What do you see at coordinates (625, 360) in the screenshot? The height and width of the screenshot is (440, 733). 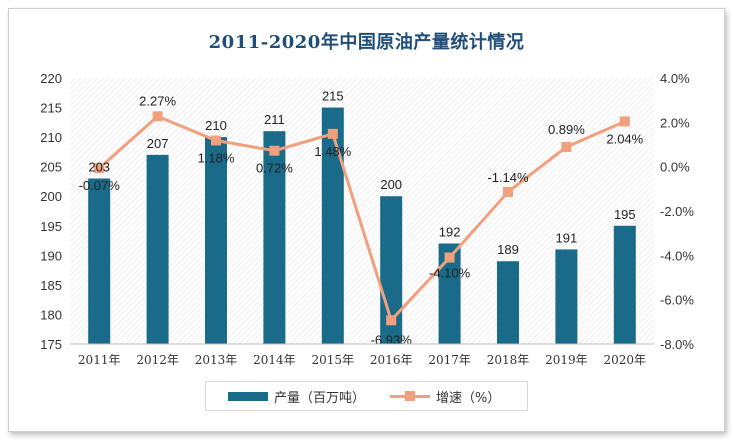 I see `x-tick-label: 2020年` at bounding box center [625, 360].